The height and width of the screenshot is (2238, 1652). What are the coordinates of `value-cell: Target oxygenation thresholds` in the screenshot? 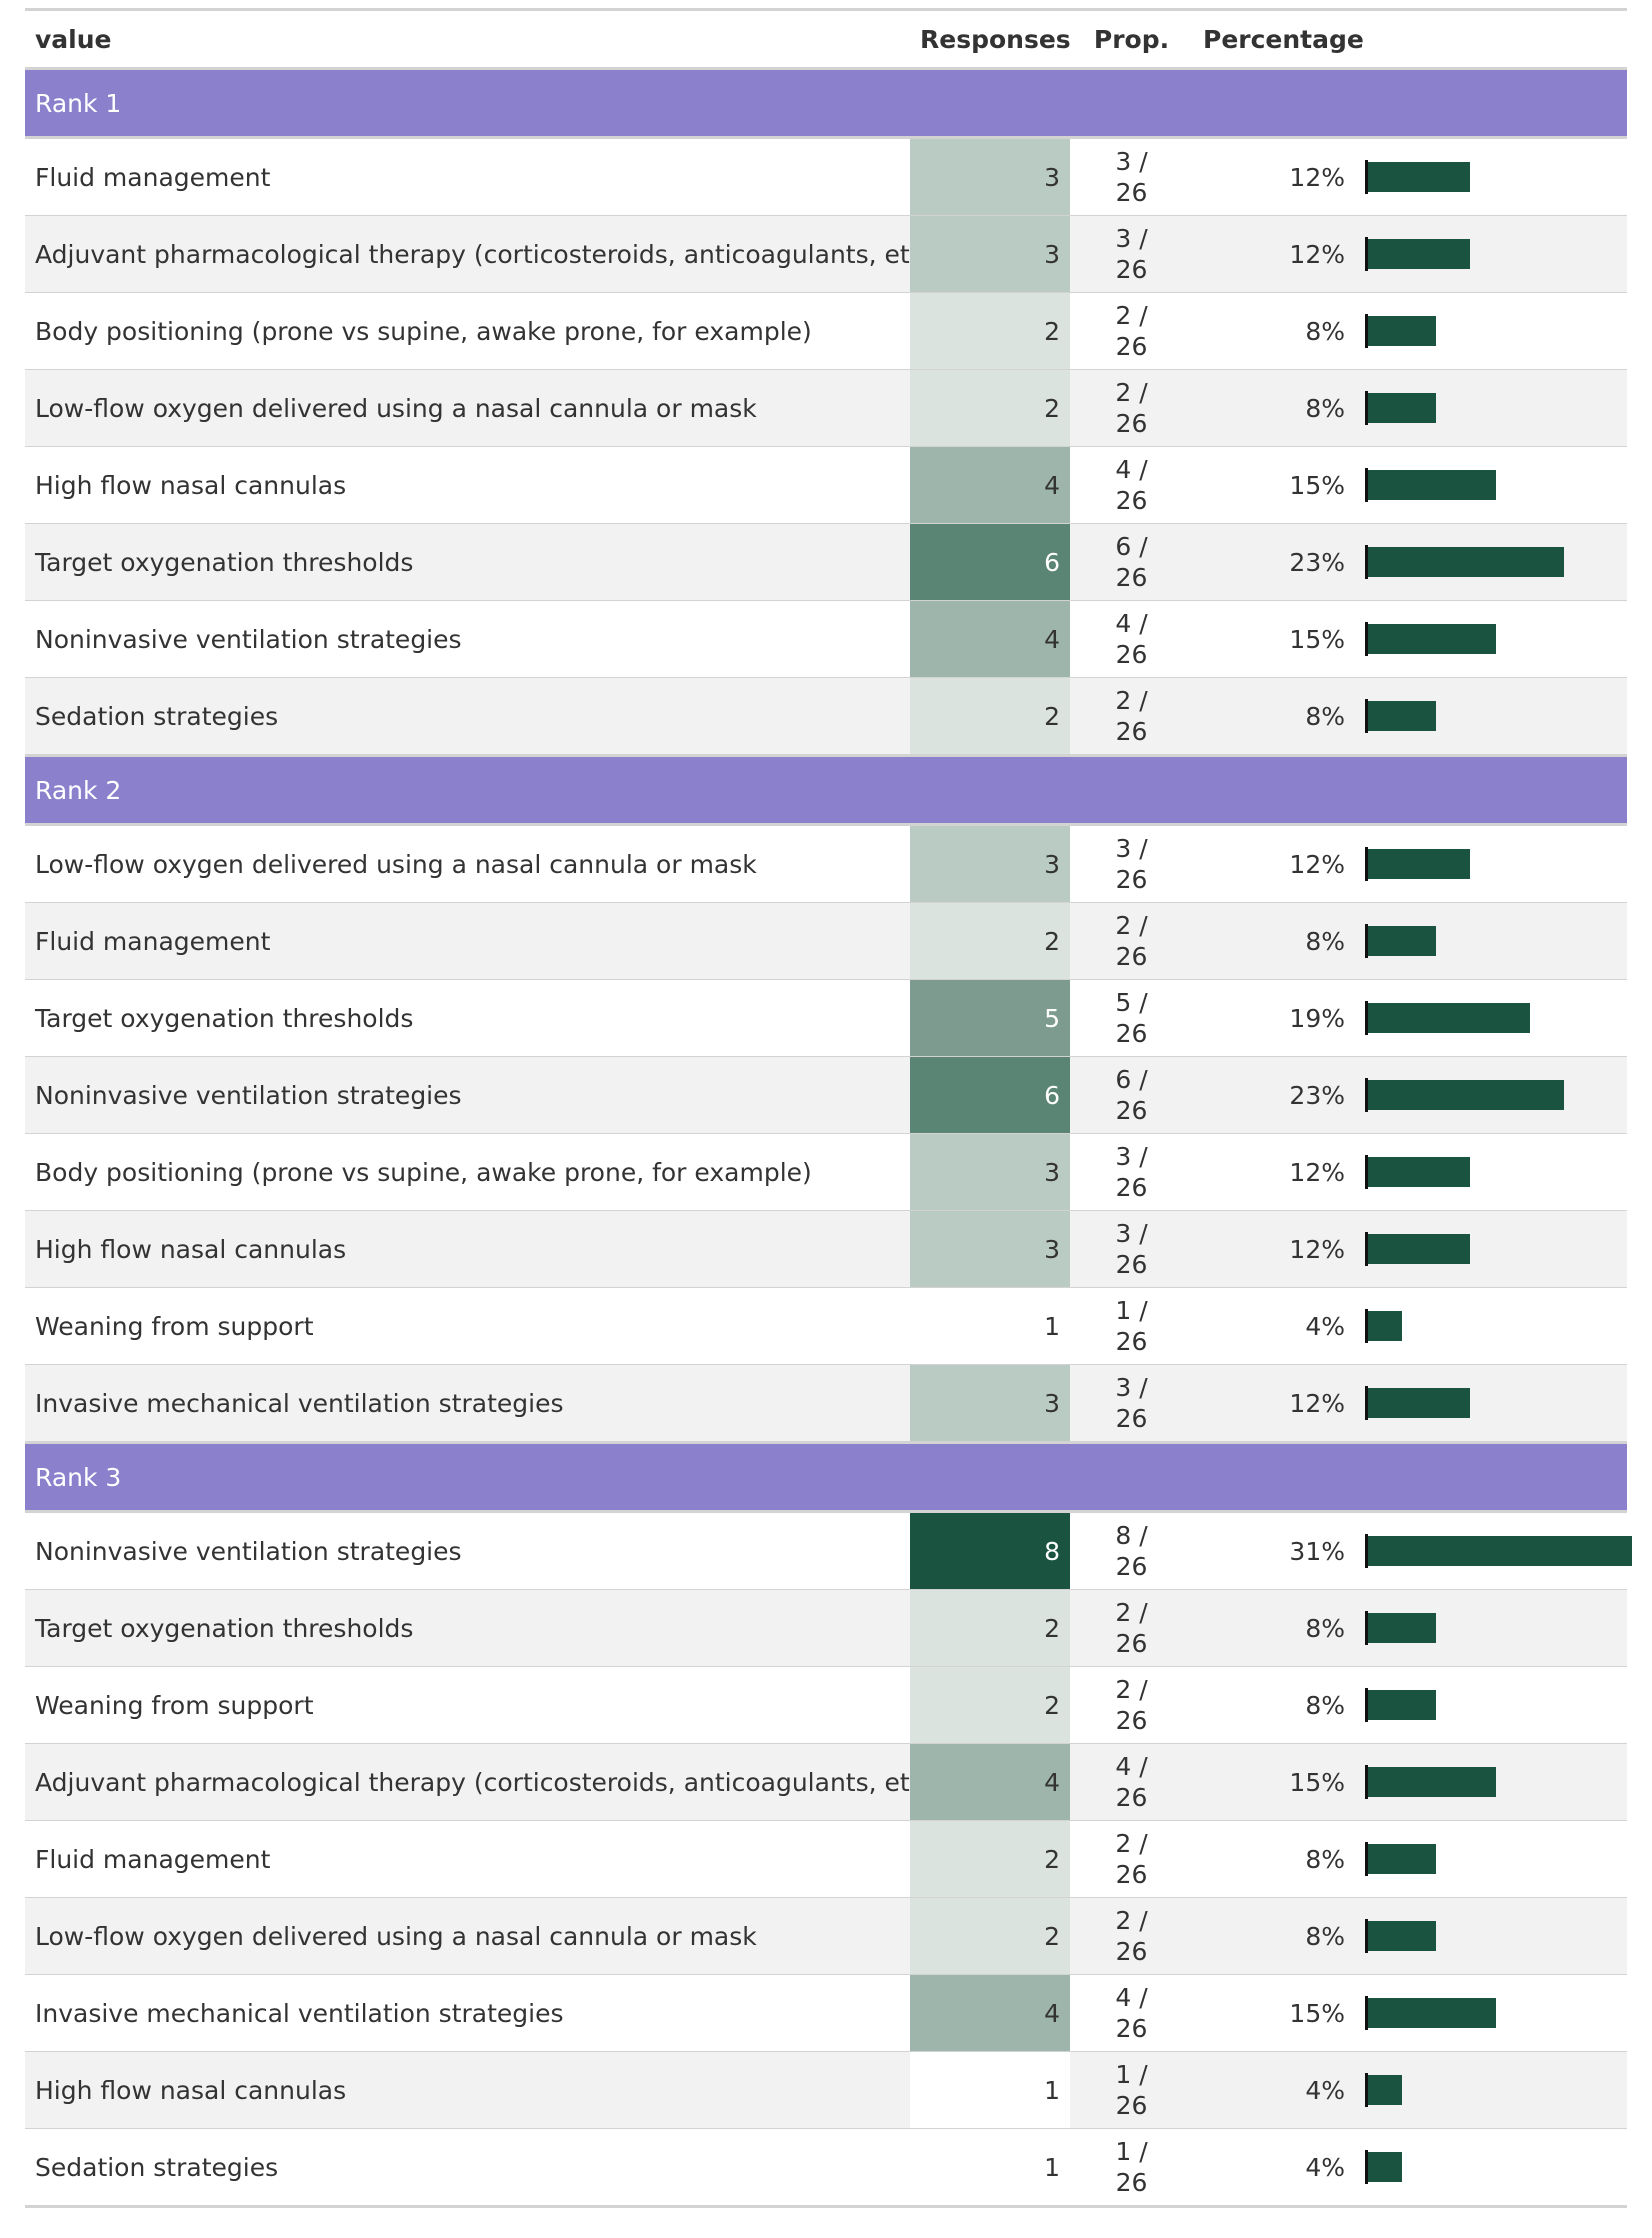 It's located at (467, 562).